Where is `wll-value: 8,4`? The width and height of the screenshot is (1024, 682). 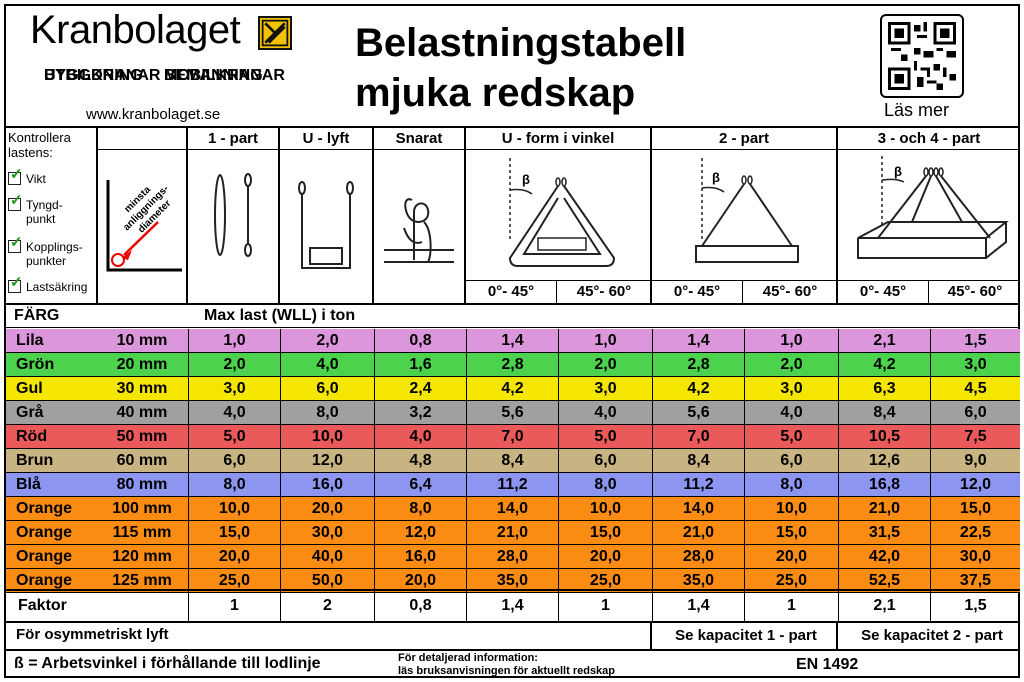 wll-value: 8,4 is located at coordinates (884, 413).